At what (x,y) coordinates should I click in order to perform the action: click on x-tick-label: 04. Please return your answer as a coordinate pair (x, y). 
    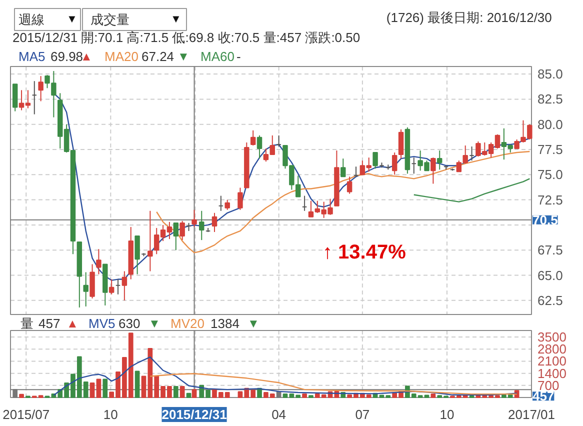
    Looking at the image, I should click on (279, 414).